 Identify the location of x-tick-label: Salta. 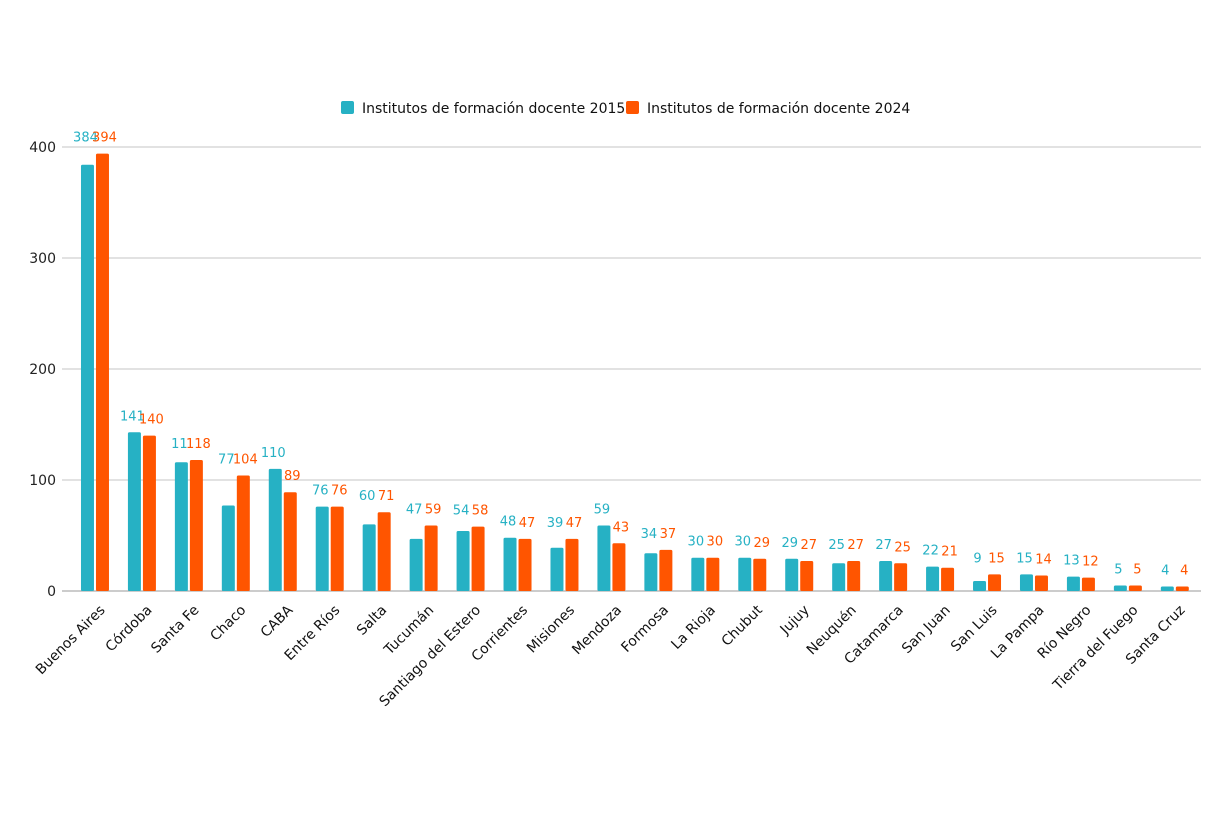
(372, 620).